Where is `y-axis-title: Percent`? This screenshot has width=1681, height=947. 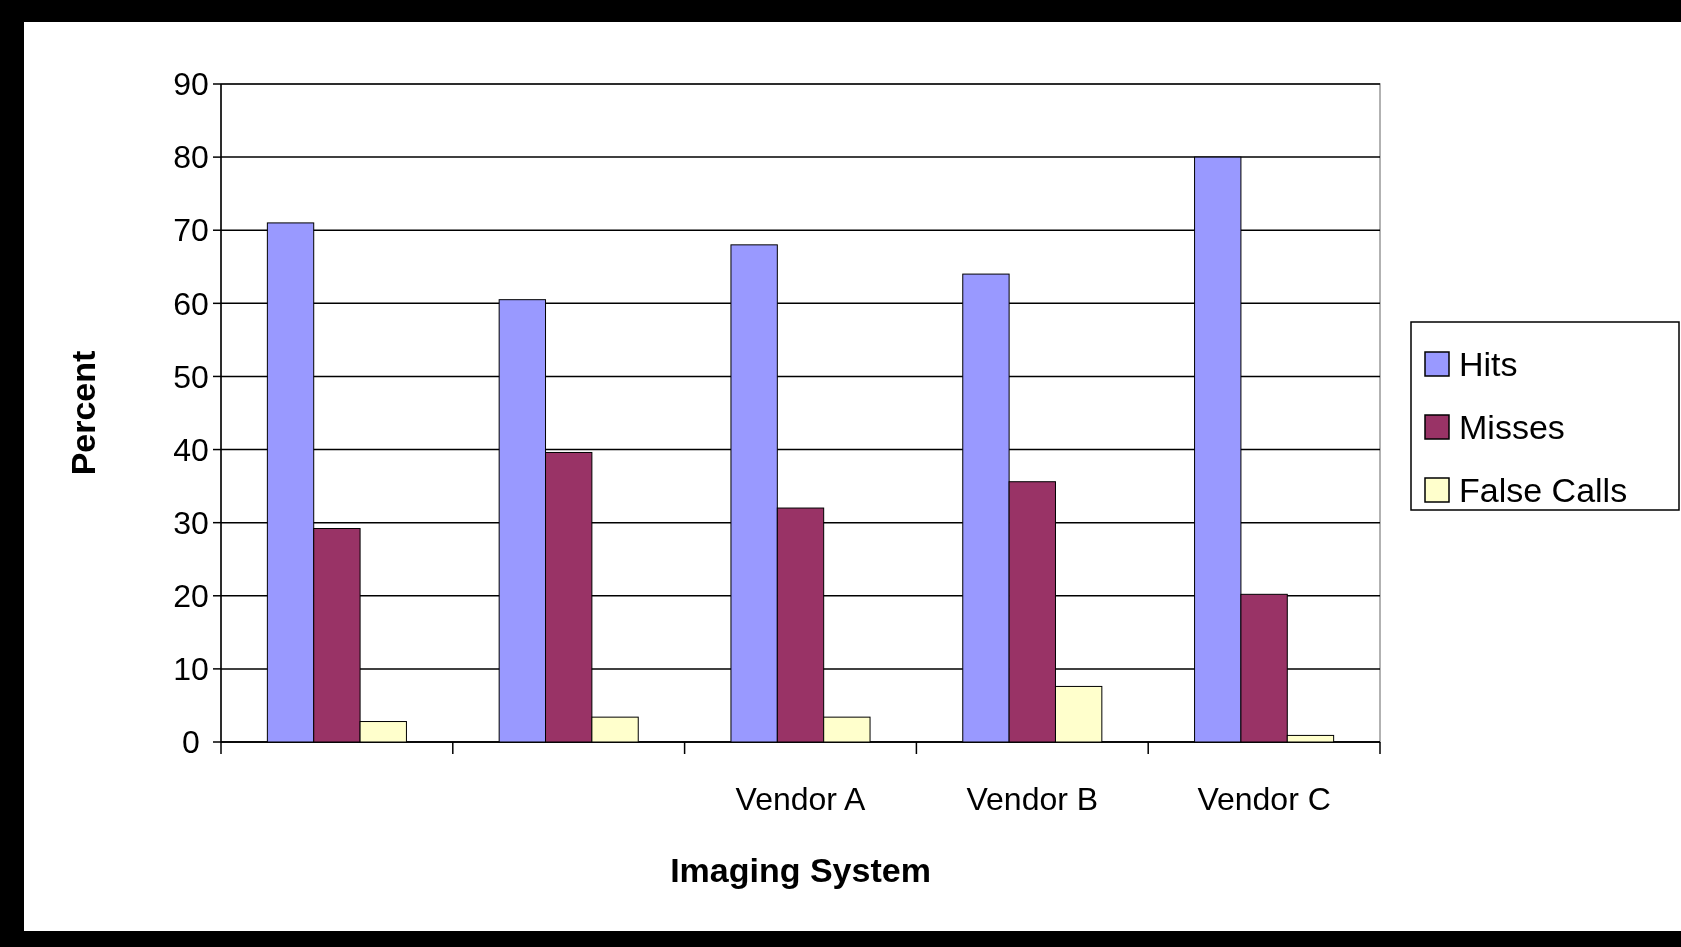 y-axis-title: Percent is located at coordinates (83, 413).